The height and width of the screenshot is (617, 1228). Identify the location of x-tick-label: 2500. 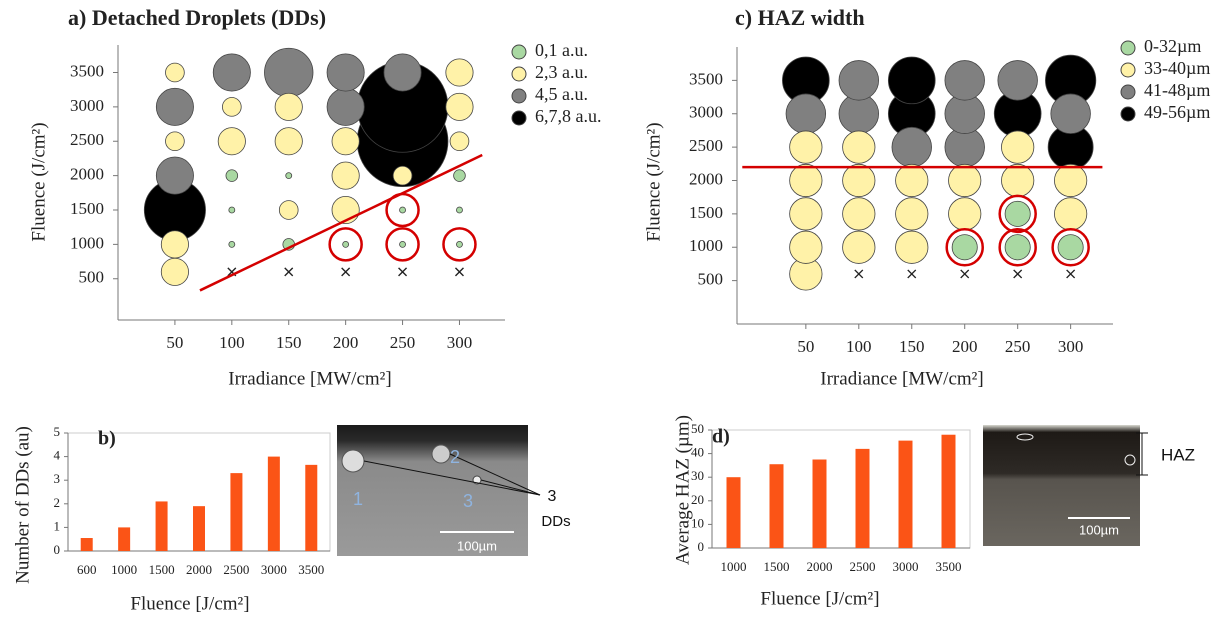
(236, 569).